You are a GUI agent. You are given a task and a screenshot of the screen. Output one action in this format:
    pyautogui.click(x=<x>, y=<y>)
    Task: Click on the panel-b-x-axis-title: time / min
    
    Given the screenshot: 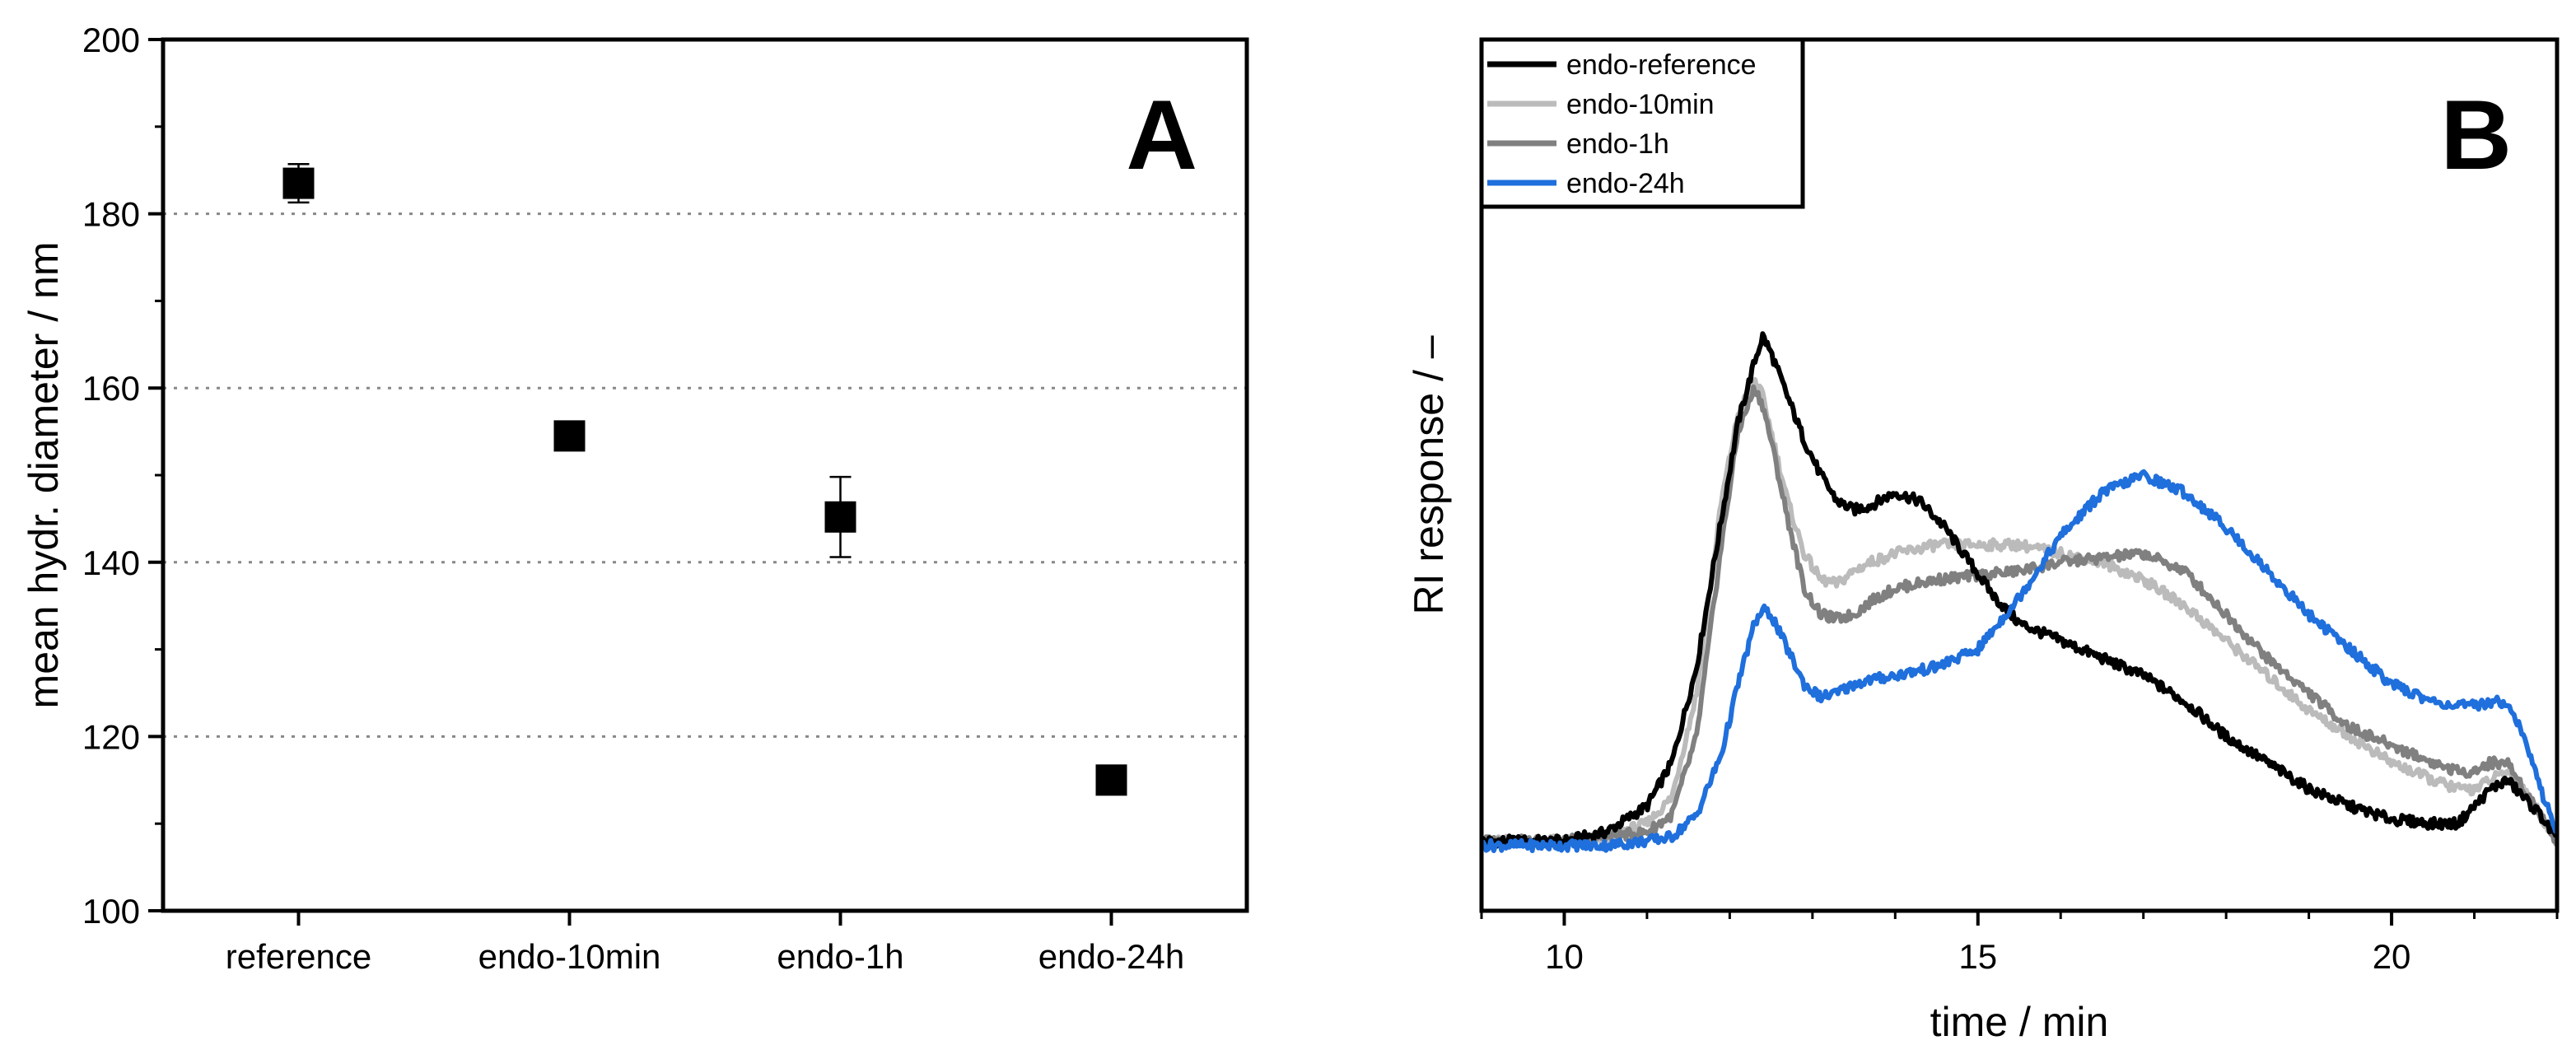 What is the action you would take?
    pyautogui.click(x=2019, y=1022)
    